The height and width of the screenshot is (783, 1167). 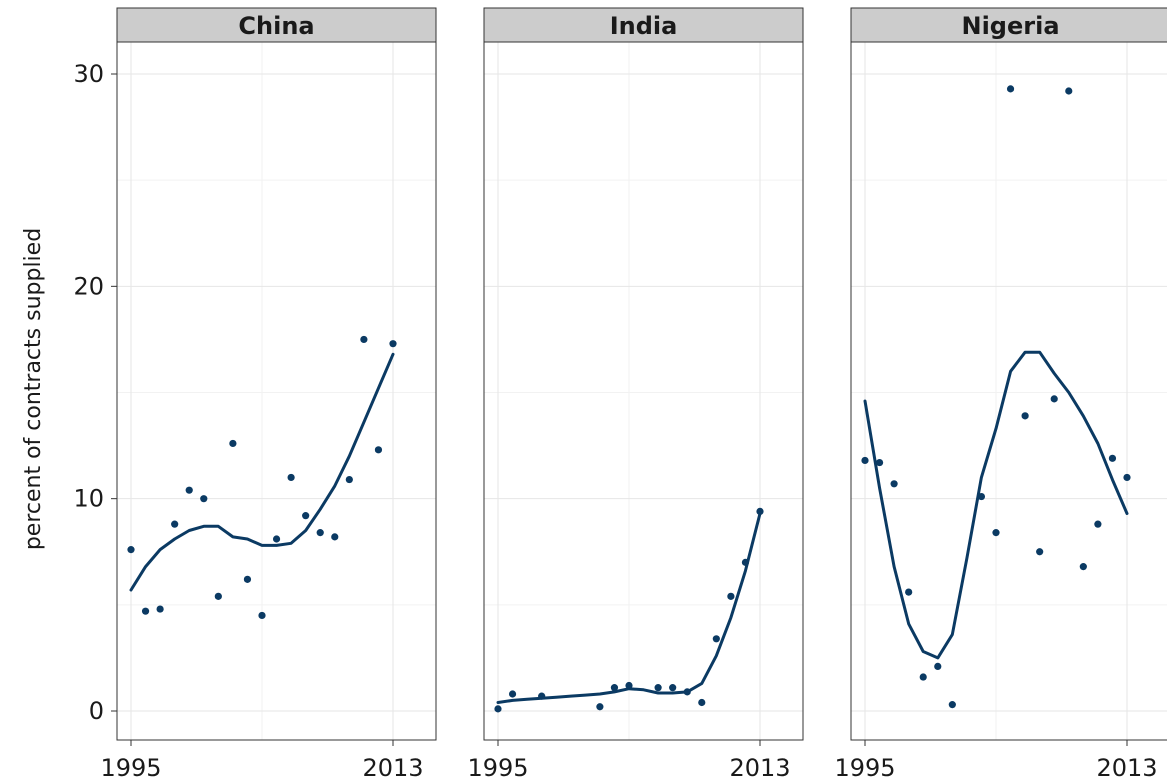 What do you see at coordinates (95, 392) in the screenshot?
I see `y-axis: 0 10 20 30` at bounding box center [95, 392].